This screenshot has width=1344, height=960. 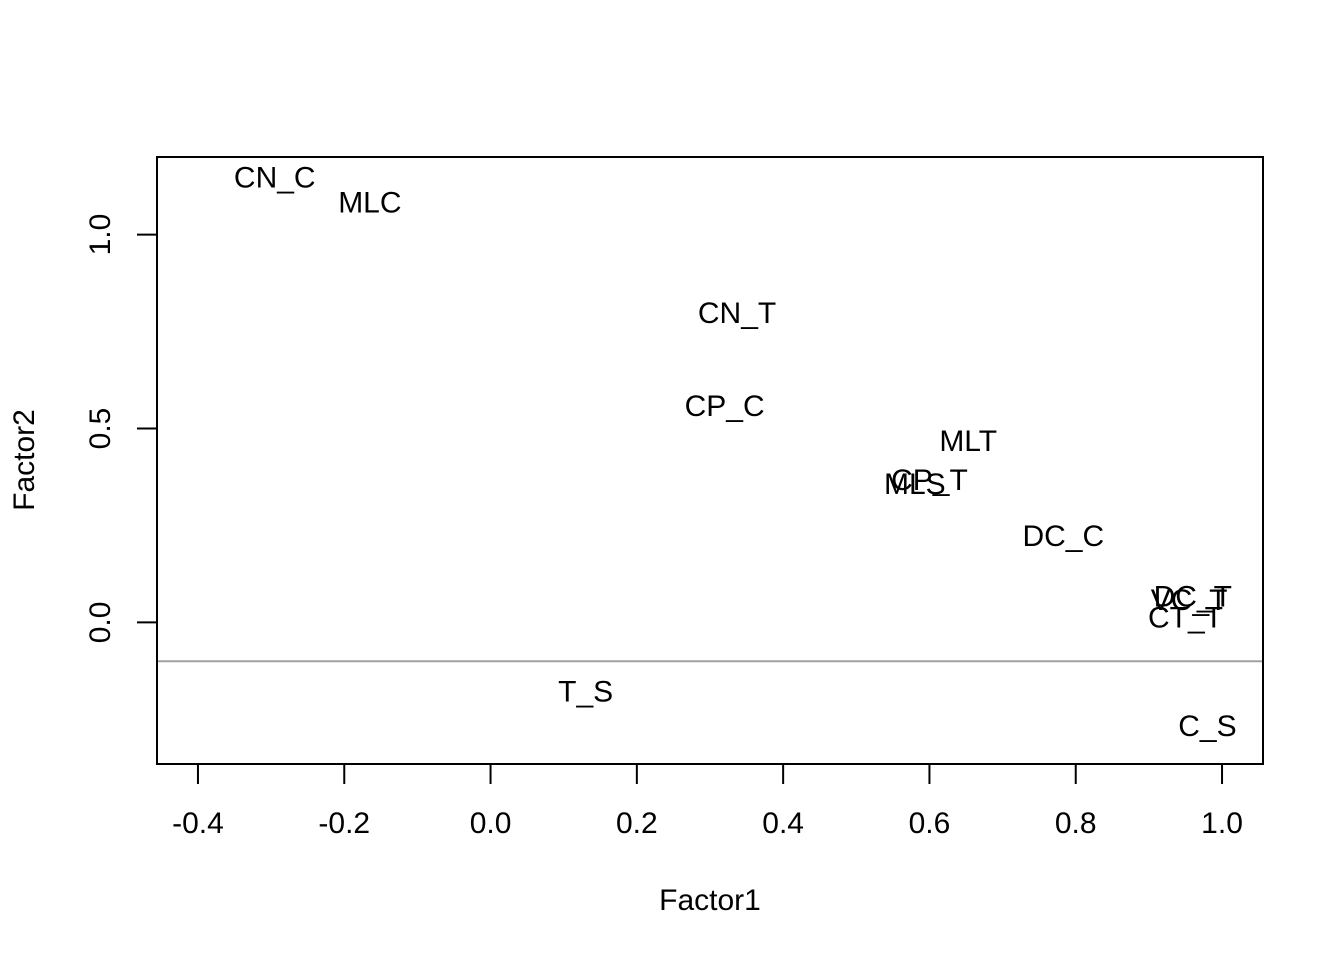 What do you see at coordinates (369, 203) in the screenshot?
I see `point-label-mlc: MLC` at bounding box center [369, 203].